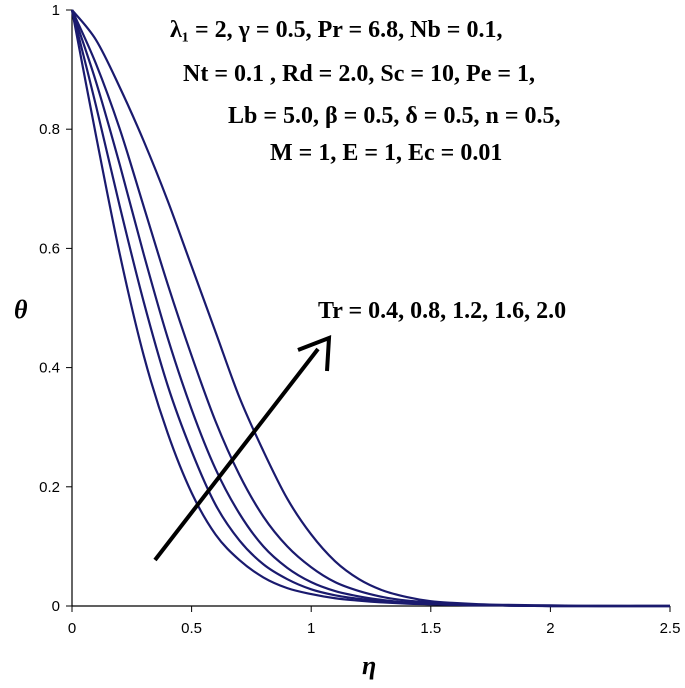  Describe the element at coordinates (72, 628) in the screenshot. I see `x-tick-label: 0` at that location.